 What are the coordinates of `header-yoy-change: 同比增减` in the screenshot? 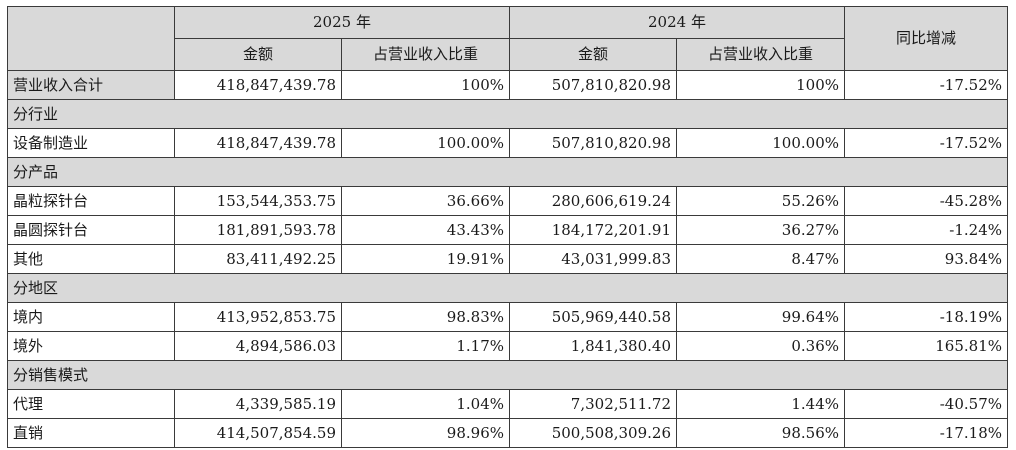 It's located at (926, 38).